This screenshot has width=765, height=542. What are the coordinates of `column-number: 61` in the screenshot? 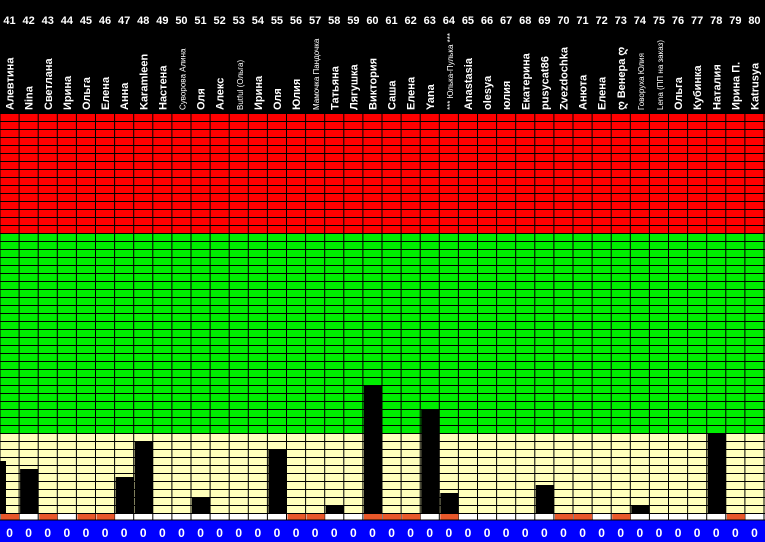 It's located at (391, 21).